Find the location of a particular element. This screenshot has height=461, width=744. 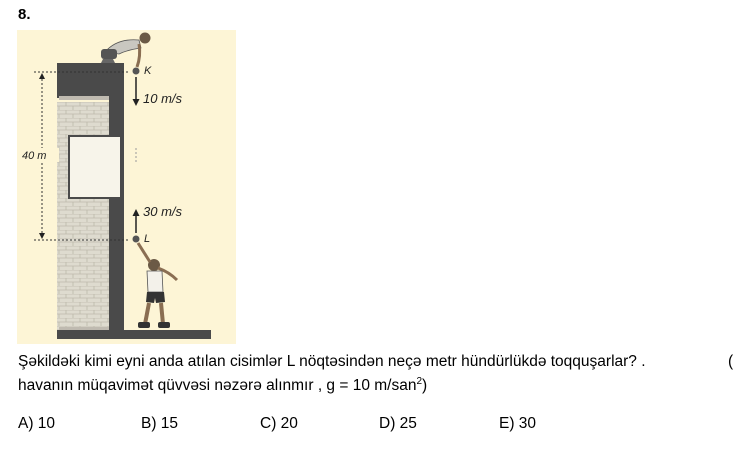

roof-ledge is located at coordinates (84, 98).